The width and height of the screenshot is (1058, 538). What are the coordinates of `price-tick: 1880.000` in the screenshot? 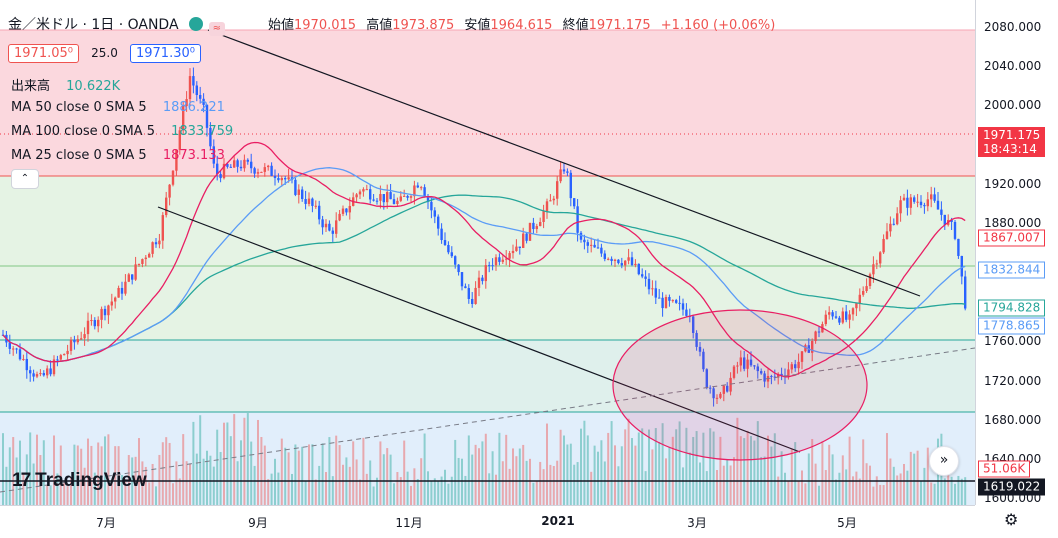 It's located at (1013, 223).